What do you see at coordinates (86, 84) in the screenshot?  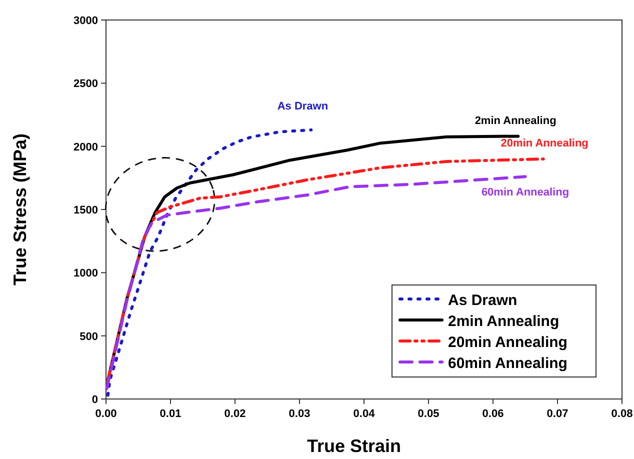 I see `y-tick-label: 2500` at bounding box center [86, 84].